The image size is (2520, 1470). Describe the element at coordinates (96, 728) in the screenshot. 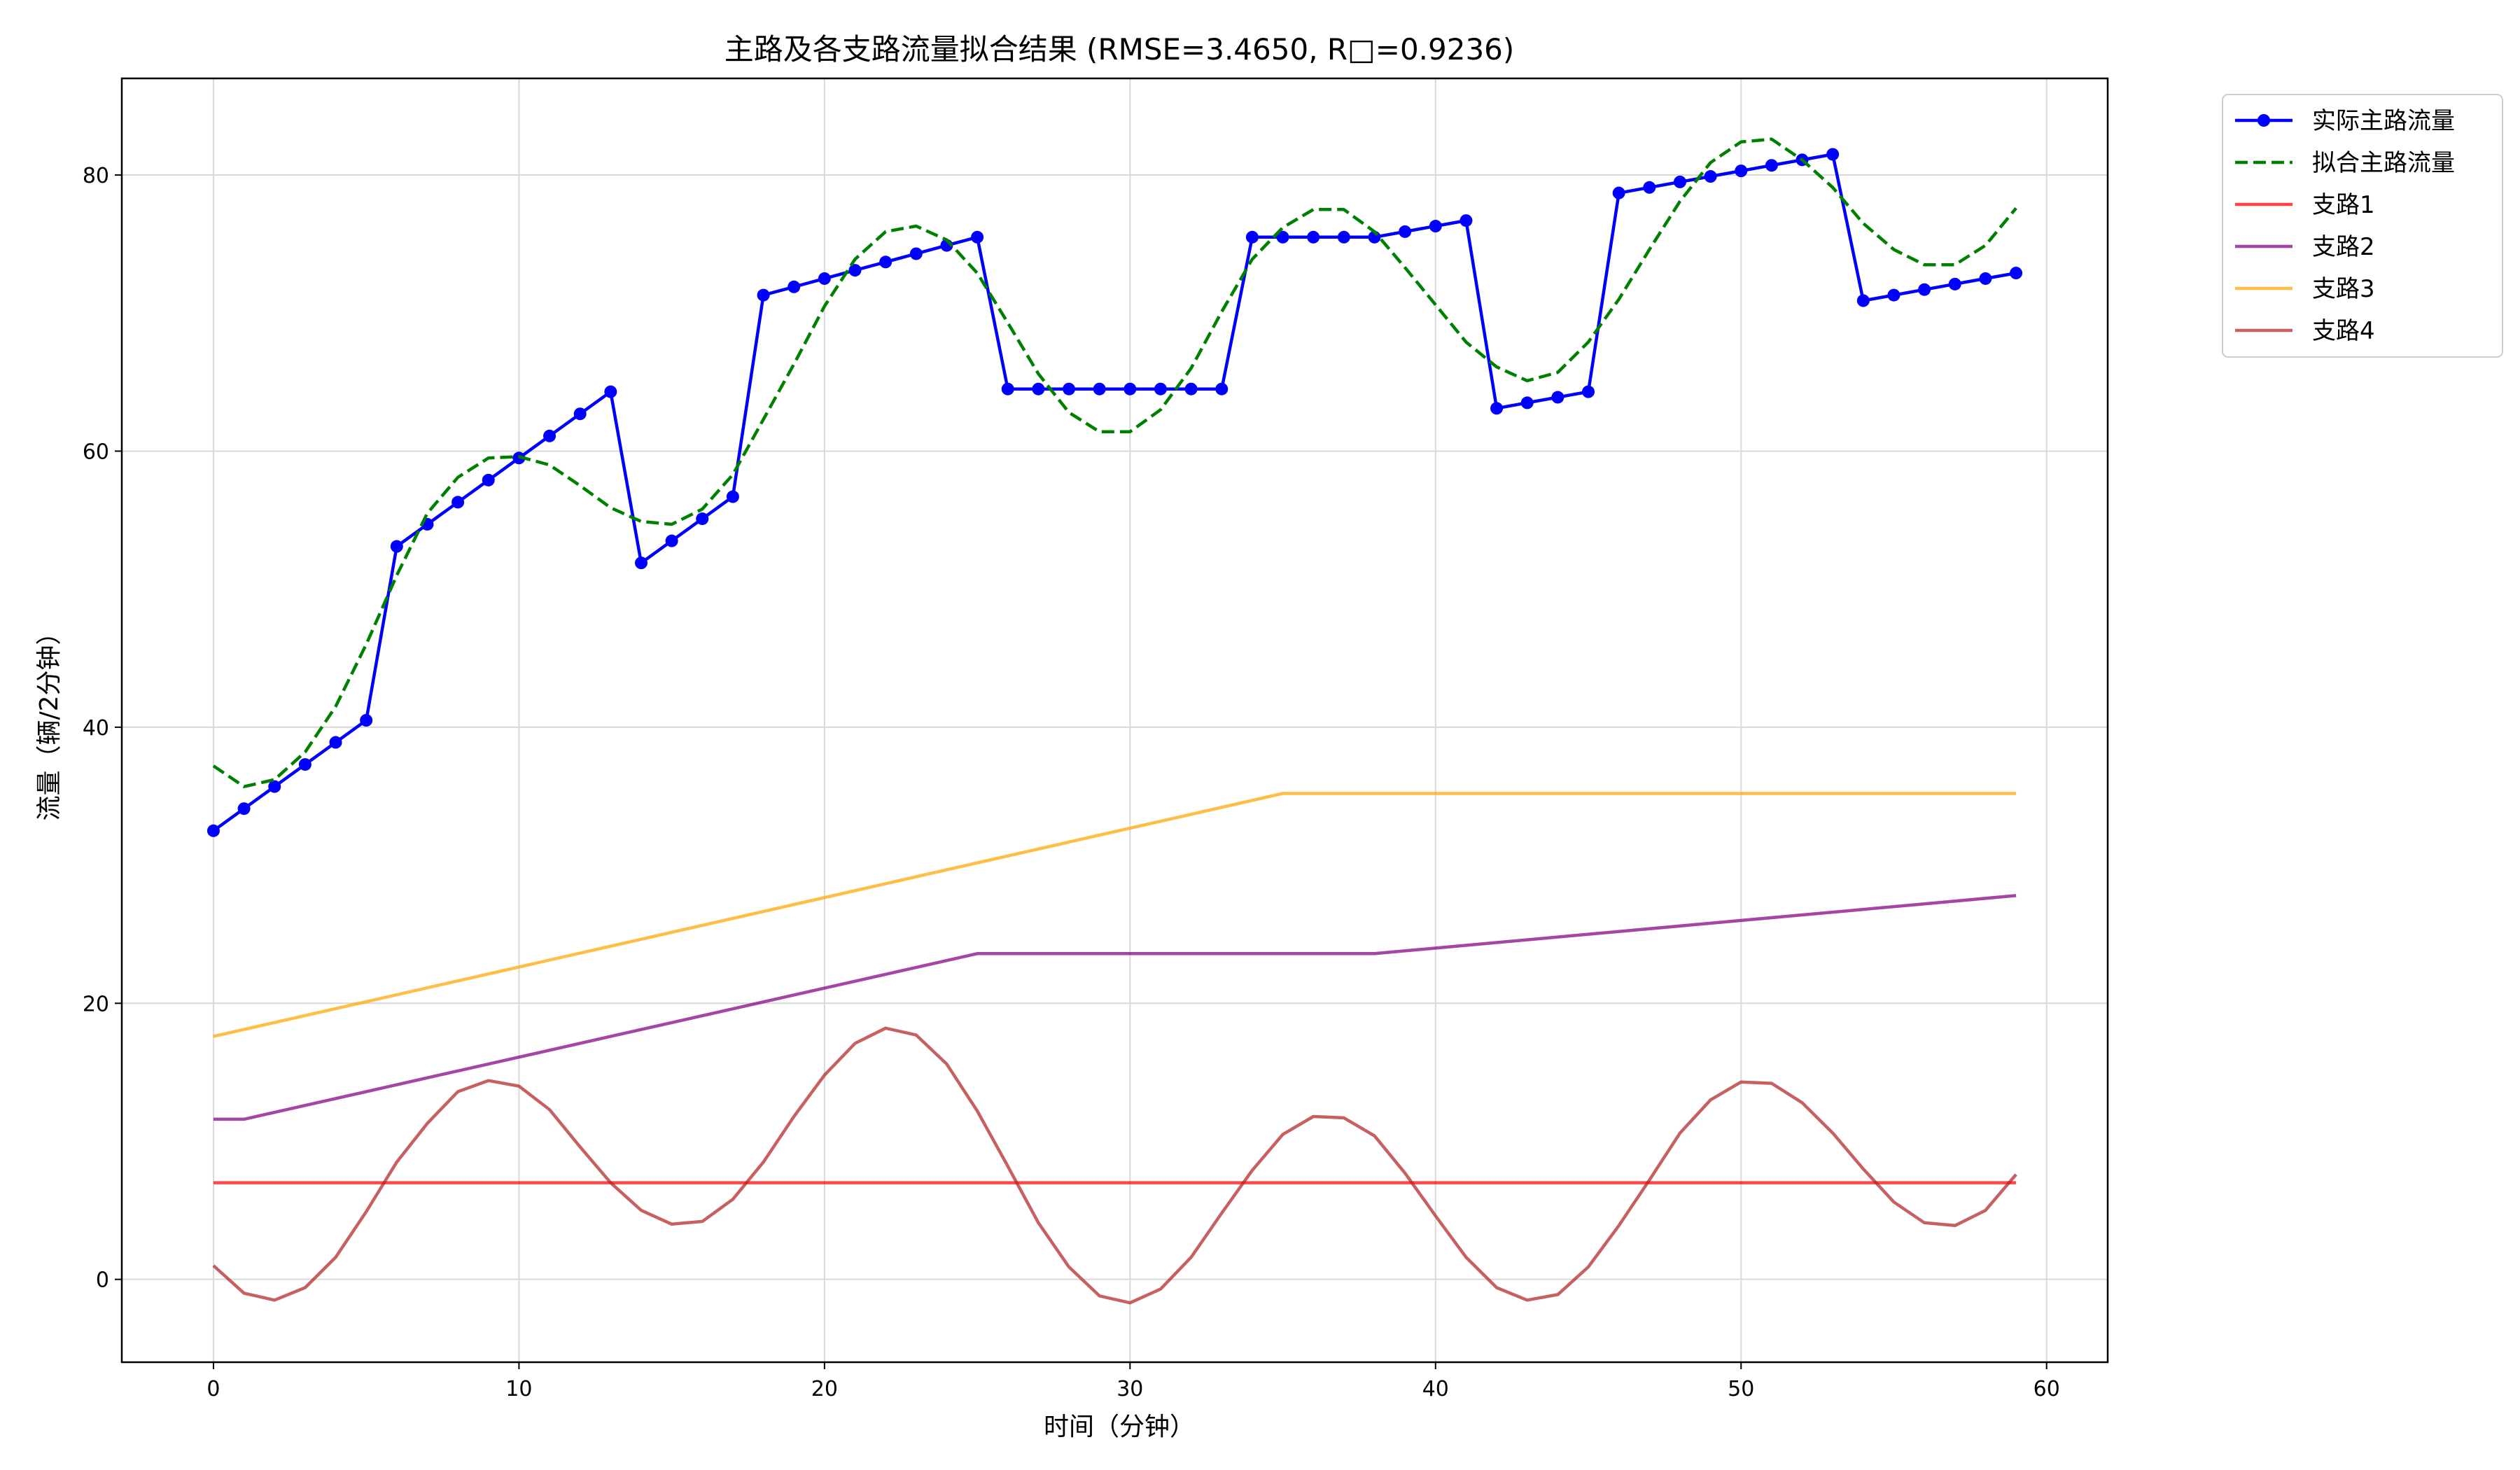

I see `y-tick-label: 40` at that location.